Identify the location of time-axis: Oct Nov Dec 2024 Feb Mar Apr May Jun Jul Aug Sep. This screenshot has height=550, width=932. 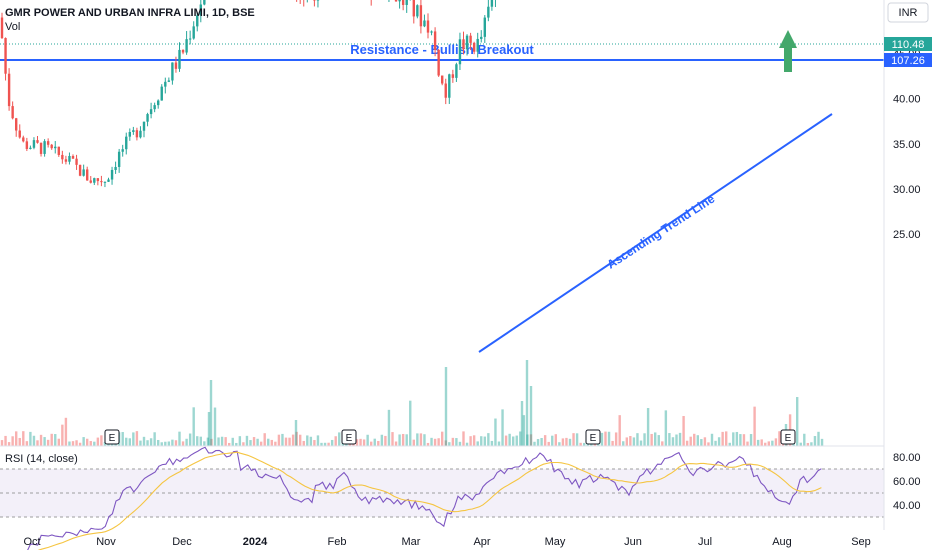
(446, 542).